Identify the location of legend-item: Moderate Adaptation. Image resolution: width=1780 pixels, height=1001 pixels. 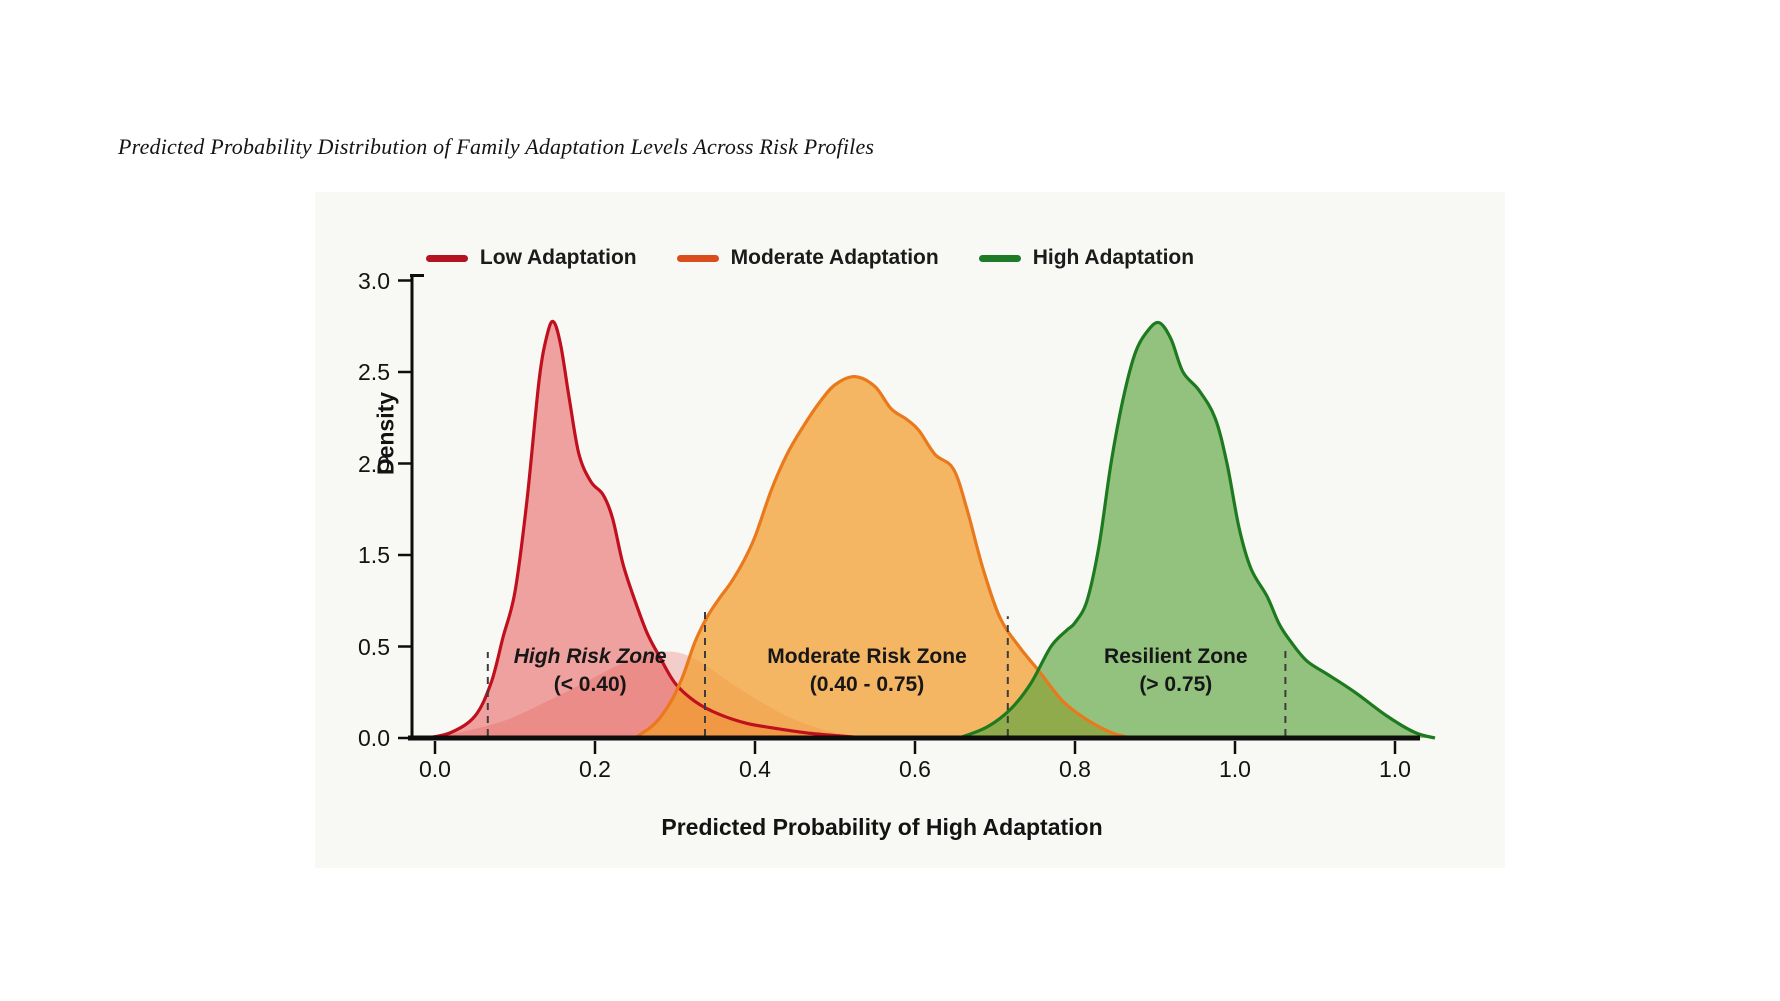
(807, 258).